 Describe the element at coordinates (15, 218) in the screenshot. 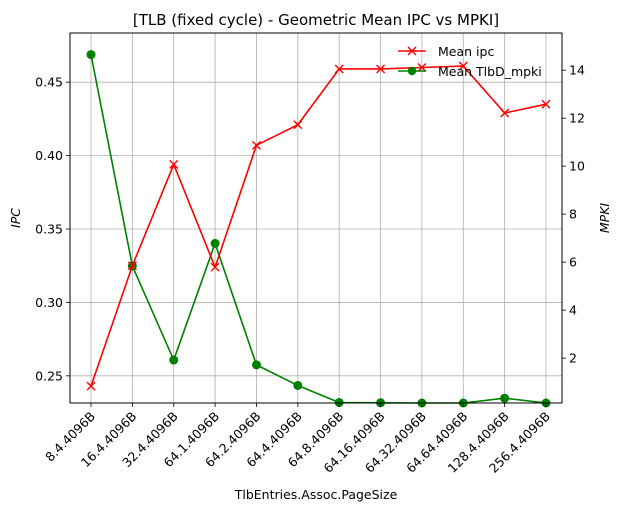

I see `y-axis-left-label: IPC` at that location.